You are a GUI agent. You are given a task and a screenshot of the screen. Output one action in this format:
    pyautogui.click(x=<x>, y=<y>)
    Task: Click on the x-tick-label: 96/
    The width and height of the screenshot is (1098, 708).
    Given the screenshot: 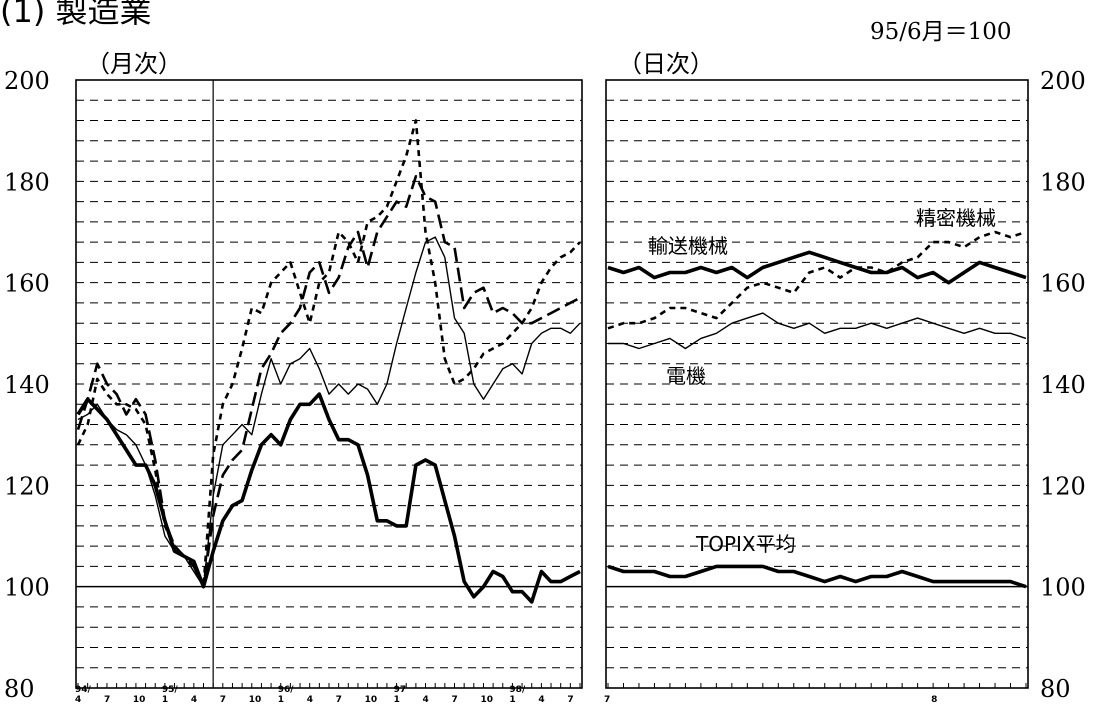 What is the action you would take?
    pyautogui.click(x=286, y=690)
    